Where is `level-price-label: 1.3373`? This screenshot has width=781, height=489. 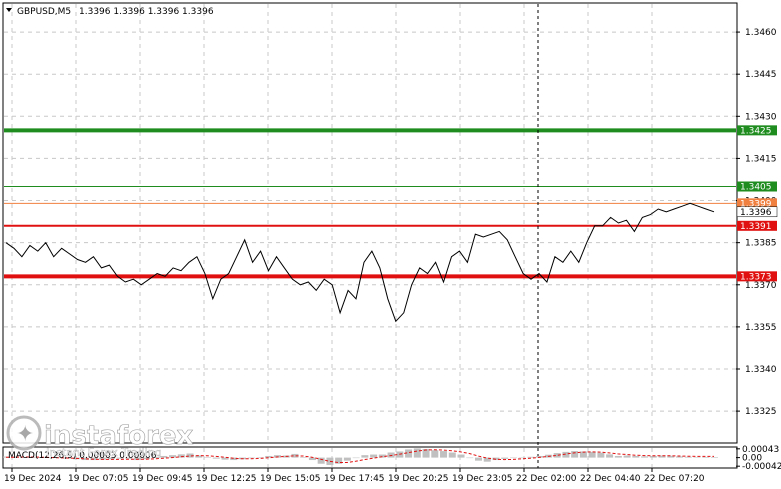
level-price-label: 1.3373 is located at coordinates (756, 277).